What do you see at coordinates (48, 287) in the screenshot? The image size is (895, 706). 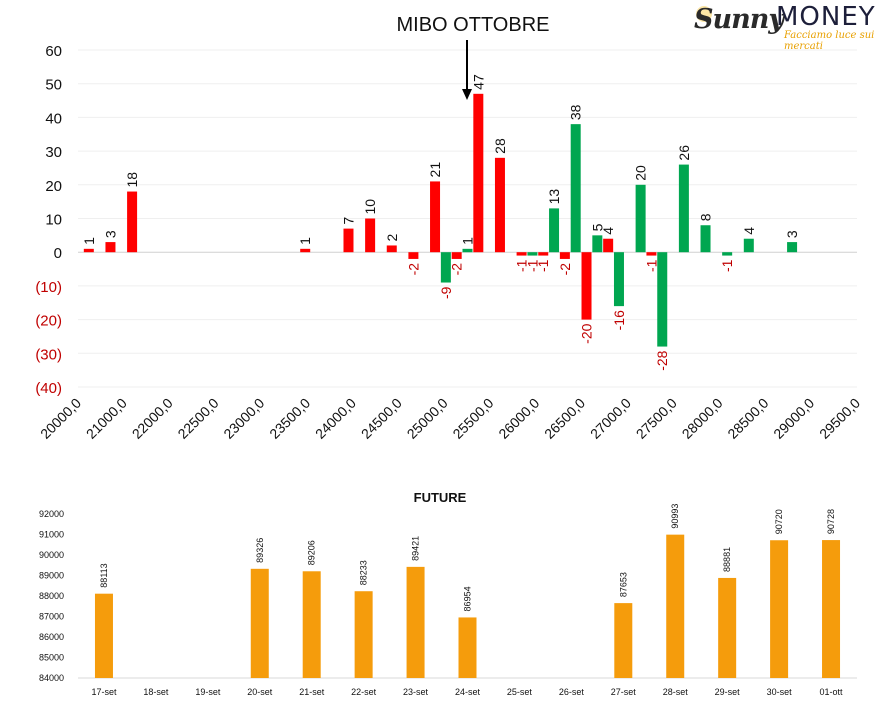 I see `y-tick-label: (10)` at bounding box center [48, 287].